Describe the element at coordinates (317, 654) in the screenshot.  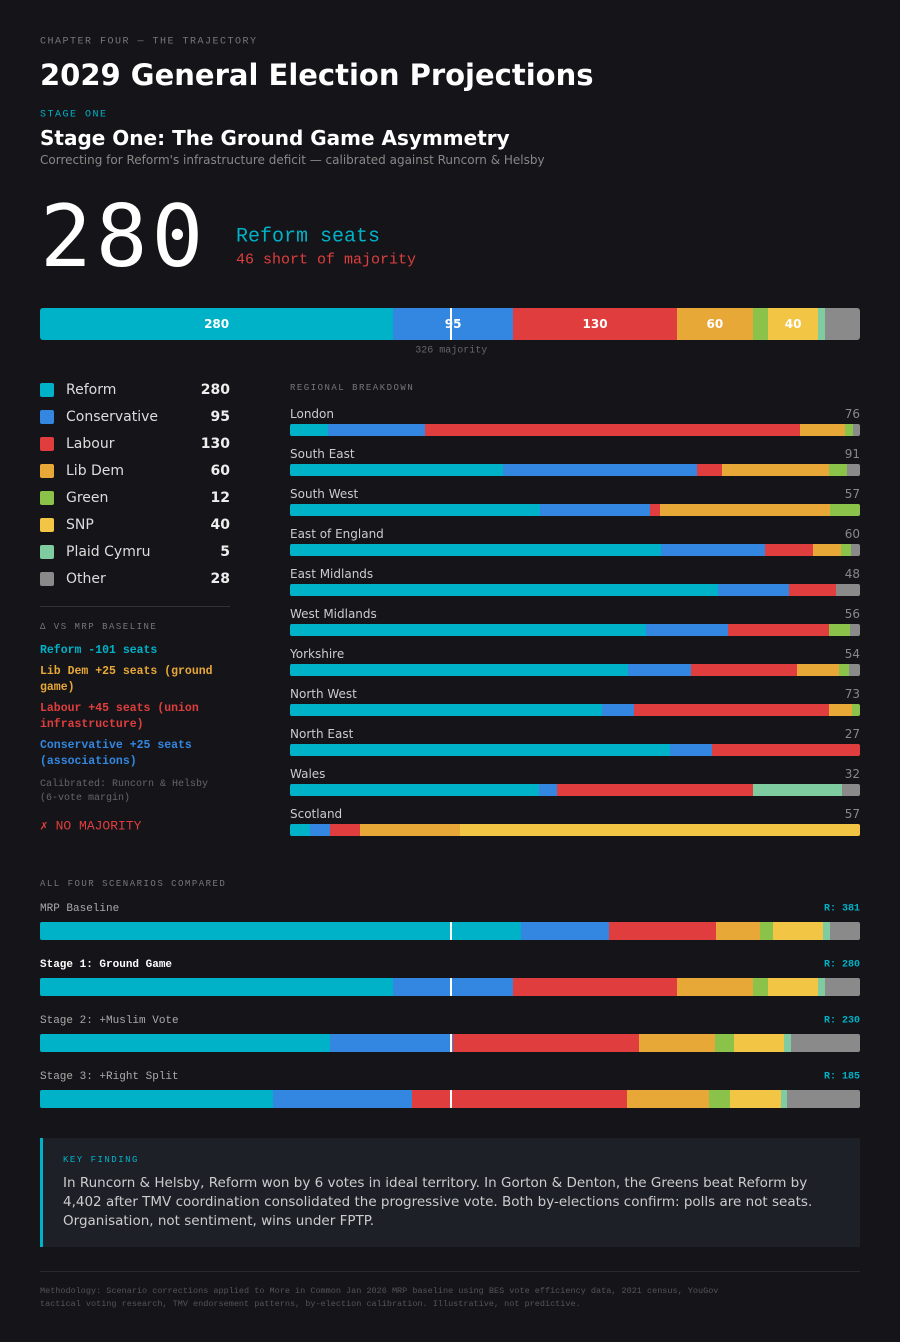
I see `region-label: Yorkshire` at that location.